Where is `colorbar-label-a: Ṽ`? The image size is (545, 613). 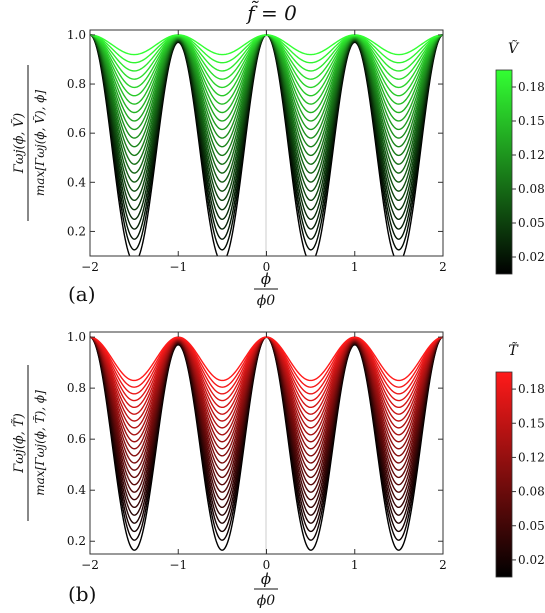 colorbar-label-a: Ṽ is located at coordinates (514, 48).